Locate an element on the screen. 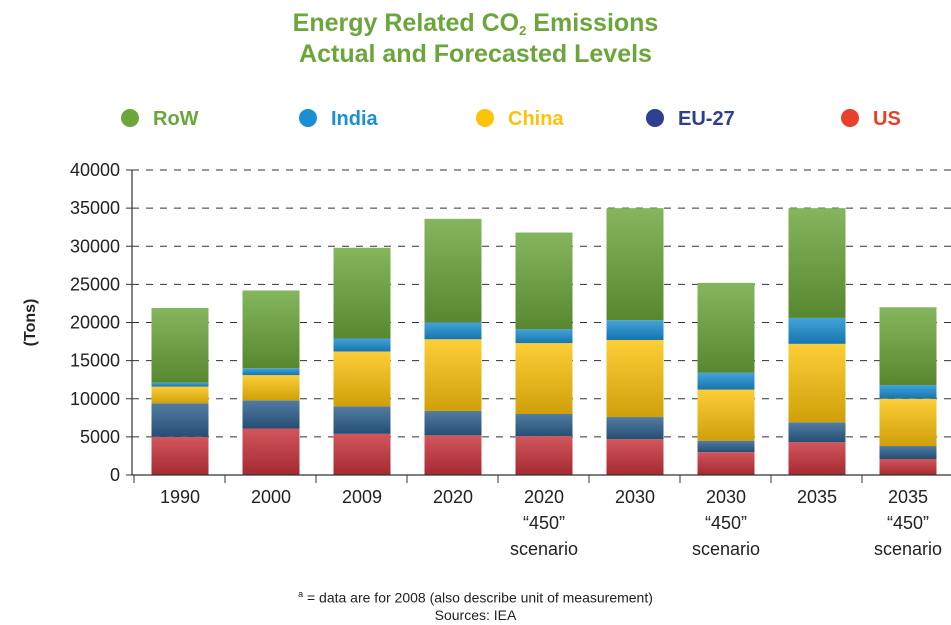 The image size is (951, 625). y-tick-label-5000: 5000 is located at coordinates (100, 437).